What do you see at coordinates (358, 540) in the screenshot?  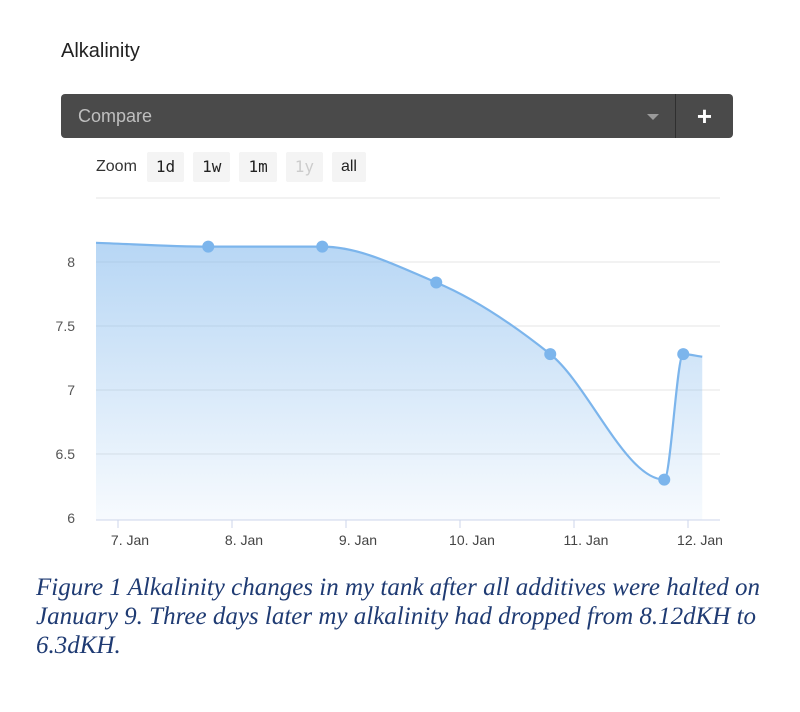 I see `x-tick-label: 9. Jan` at bounding box center [358, 540].